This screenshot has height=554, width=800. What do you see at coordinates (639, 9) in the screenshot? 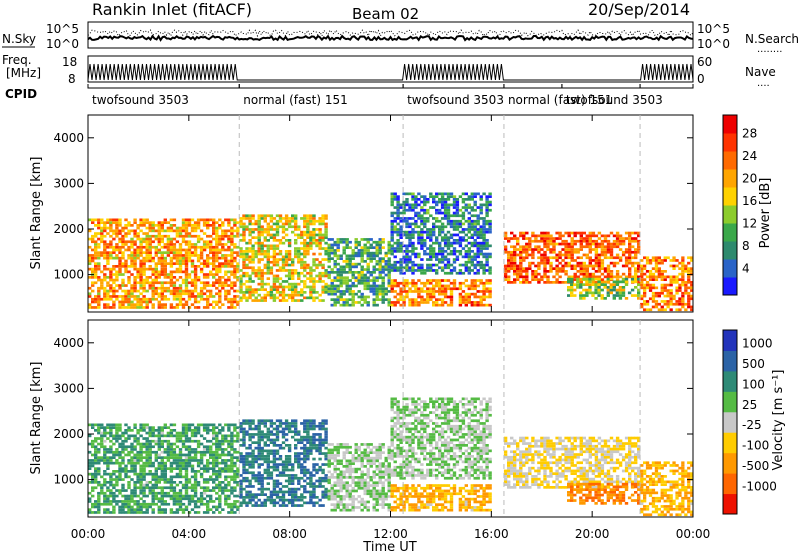
I see `date-label: 20/Sep/2014` at bounding box center [639, 9].